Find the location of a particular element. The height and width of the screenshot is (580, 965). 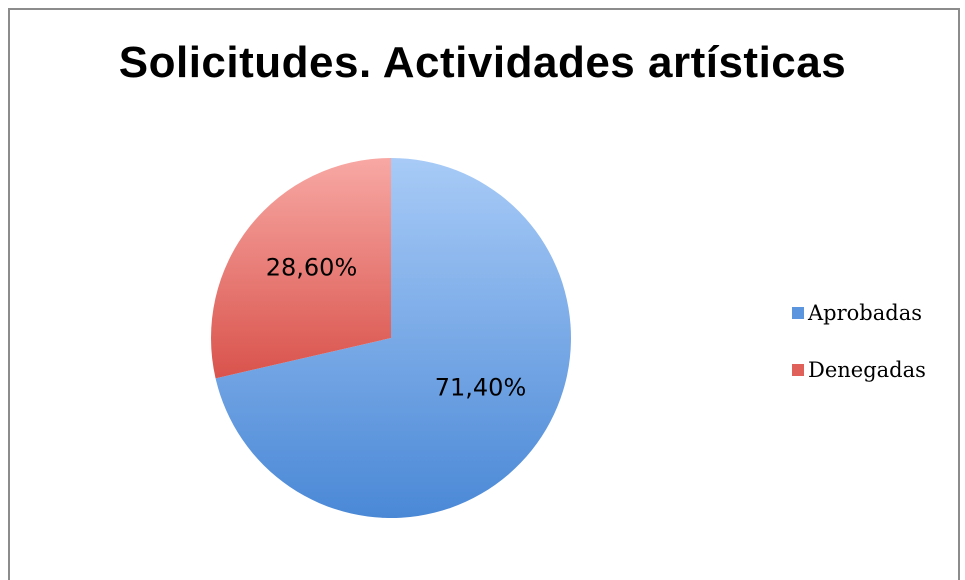

legend-label-denegadas: Denegadas is located at coordinates (867, 370).